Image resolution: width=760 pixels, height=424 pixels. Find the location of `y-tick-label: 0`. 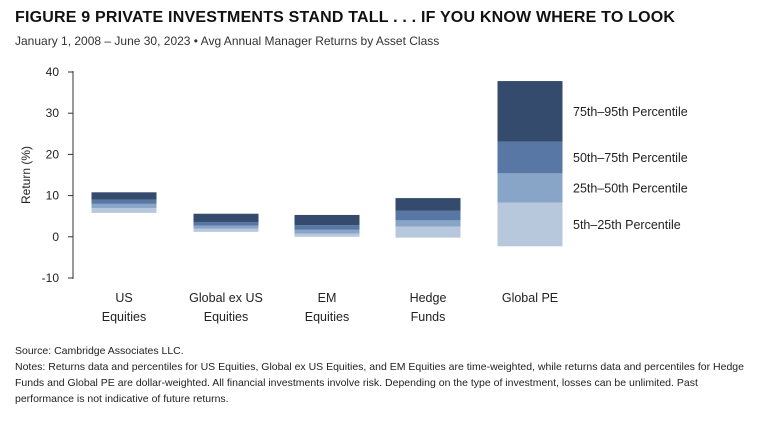

y-tick-label: 0 is located at coordinates (55, 237).